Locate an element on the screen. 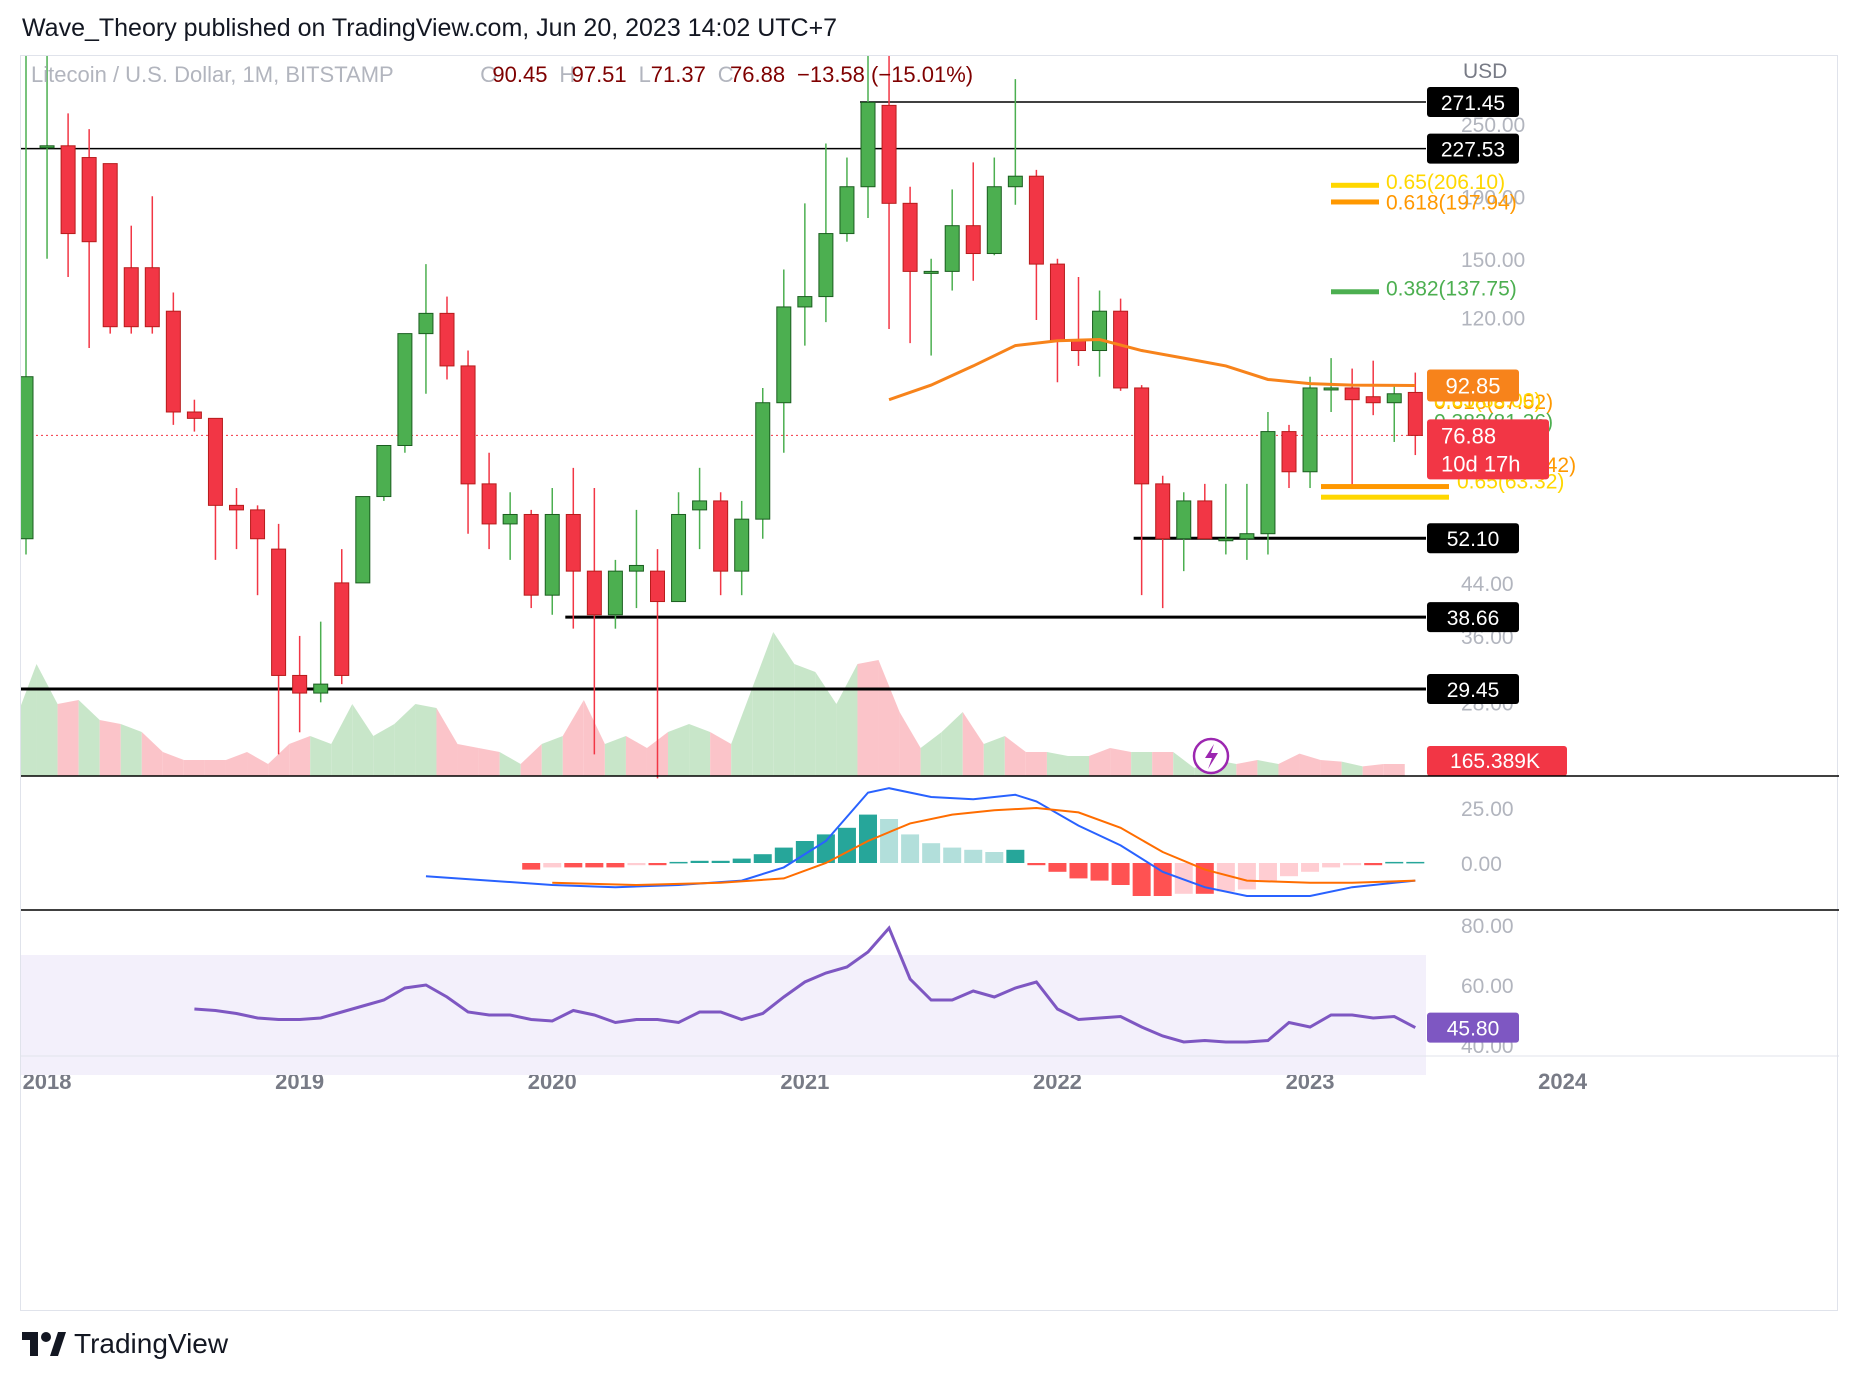 Image resolution: width=1852 pixels, height=1374 pixels. y-tick-label: 120.00 is located at coordinates (1493, 319).